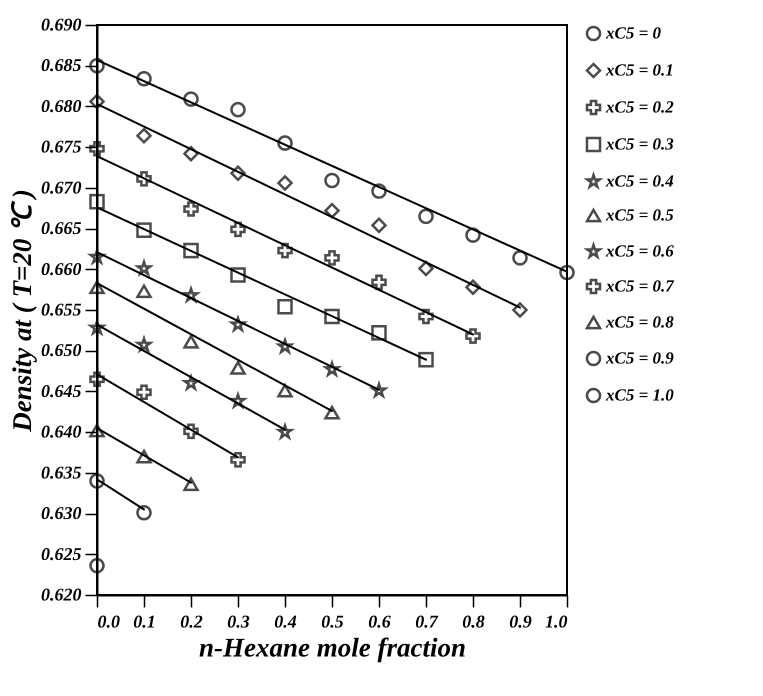 The height and width of the screenshot is (696, 763). Describe the element at coordinates (639, 395) in the screenshot. I see `legend-label: xC5 = 1.0` at that location.